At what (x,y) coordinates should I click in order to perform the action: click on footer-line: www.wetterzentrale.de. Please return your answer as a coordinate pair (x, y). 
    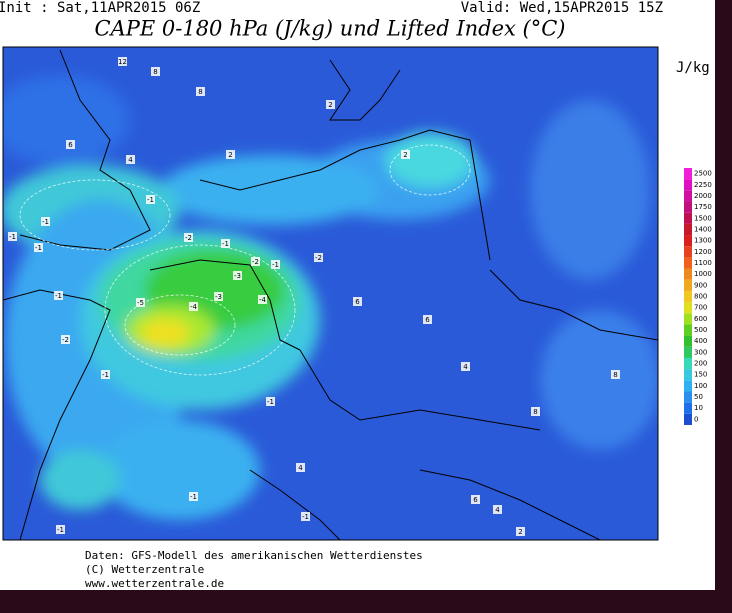
    Looking at the image, I should click on (154, 583).